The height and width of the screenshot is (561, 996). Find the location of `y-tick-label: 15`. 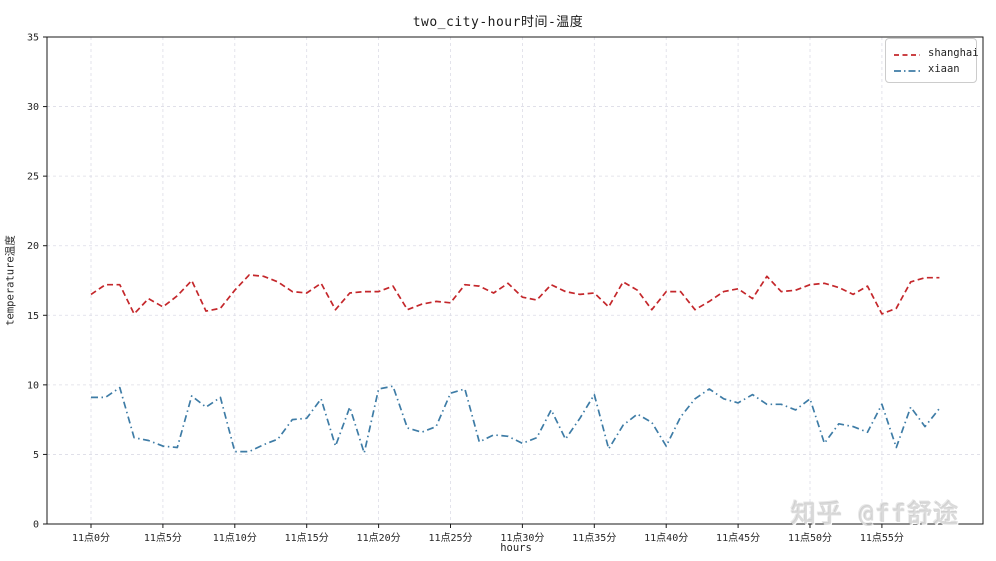

y-tick-label: 15 is located at coordinates (33, 316).